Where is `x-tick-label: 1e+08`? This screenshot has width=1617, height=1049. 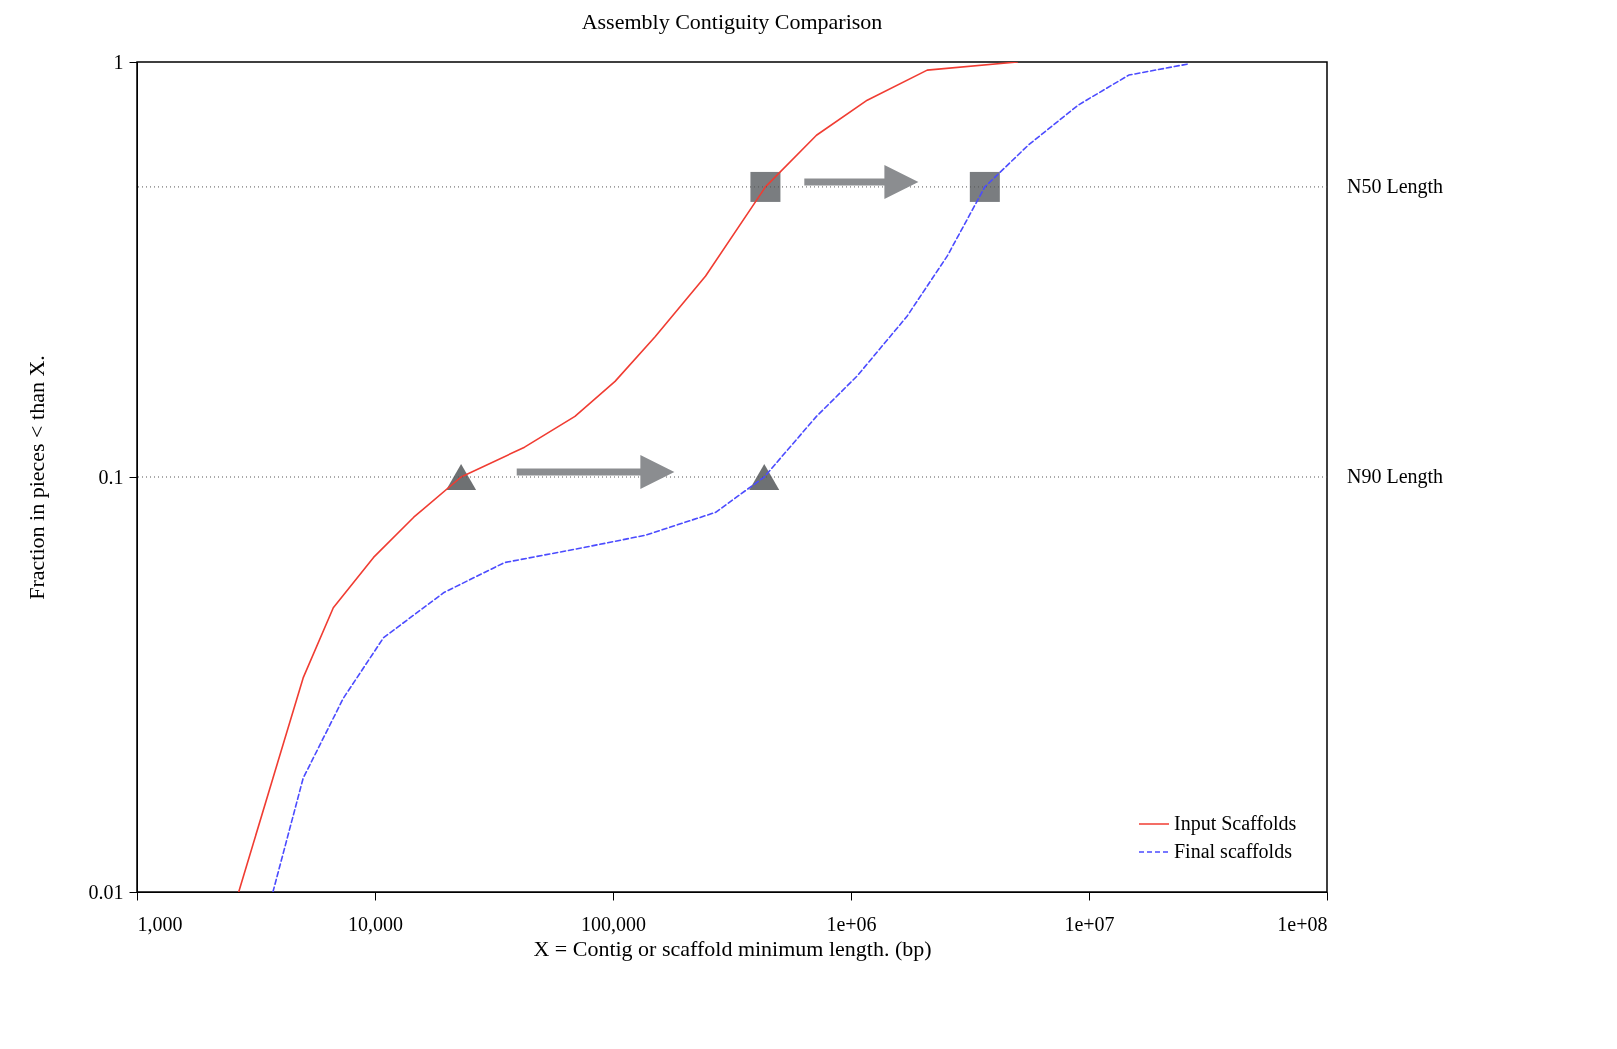 x-tick-label: 1e+08 is located at coordinates (1302, 923).